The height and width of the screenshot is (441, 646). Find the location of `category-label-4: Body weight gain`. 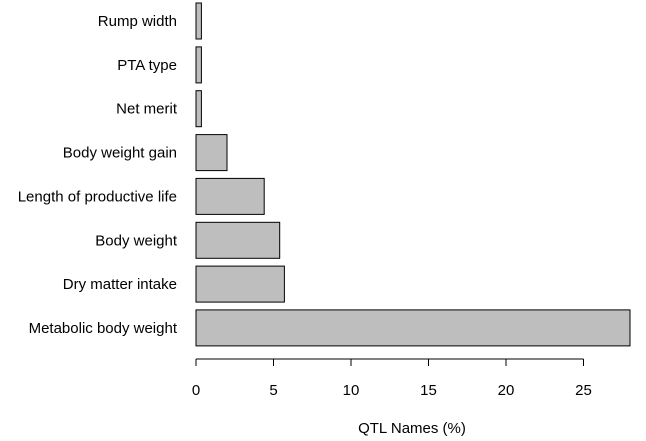

category-label-4: Body weight gain is located at coordinates (120, 153).